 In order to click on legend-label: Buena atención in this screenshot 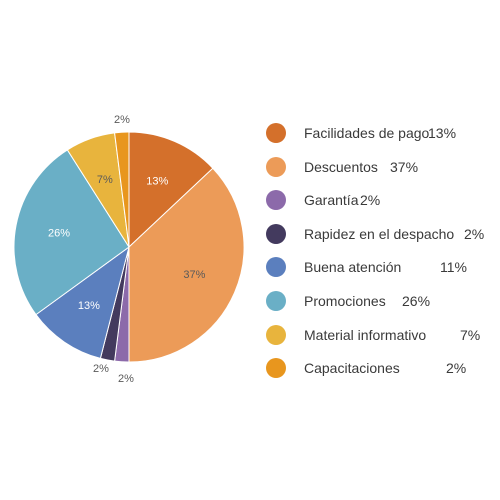, I will do `click(353, 267)`.